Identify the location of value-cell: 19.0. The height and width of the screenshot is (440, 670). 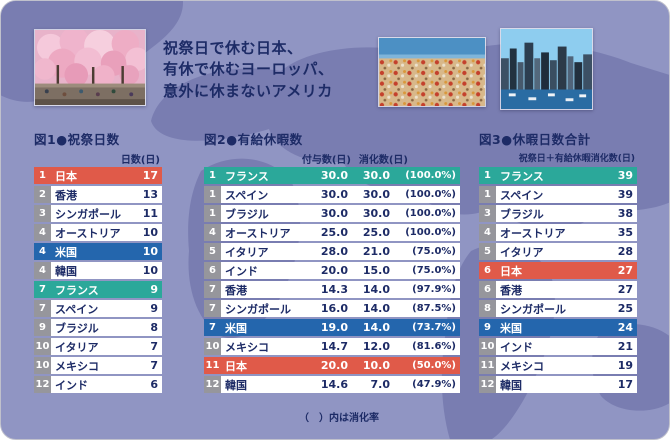
(329, 327).